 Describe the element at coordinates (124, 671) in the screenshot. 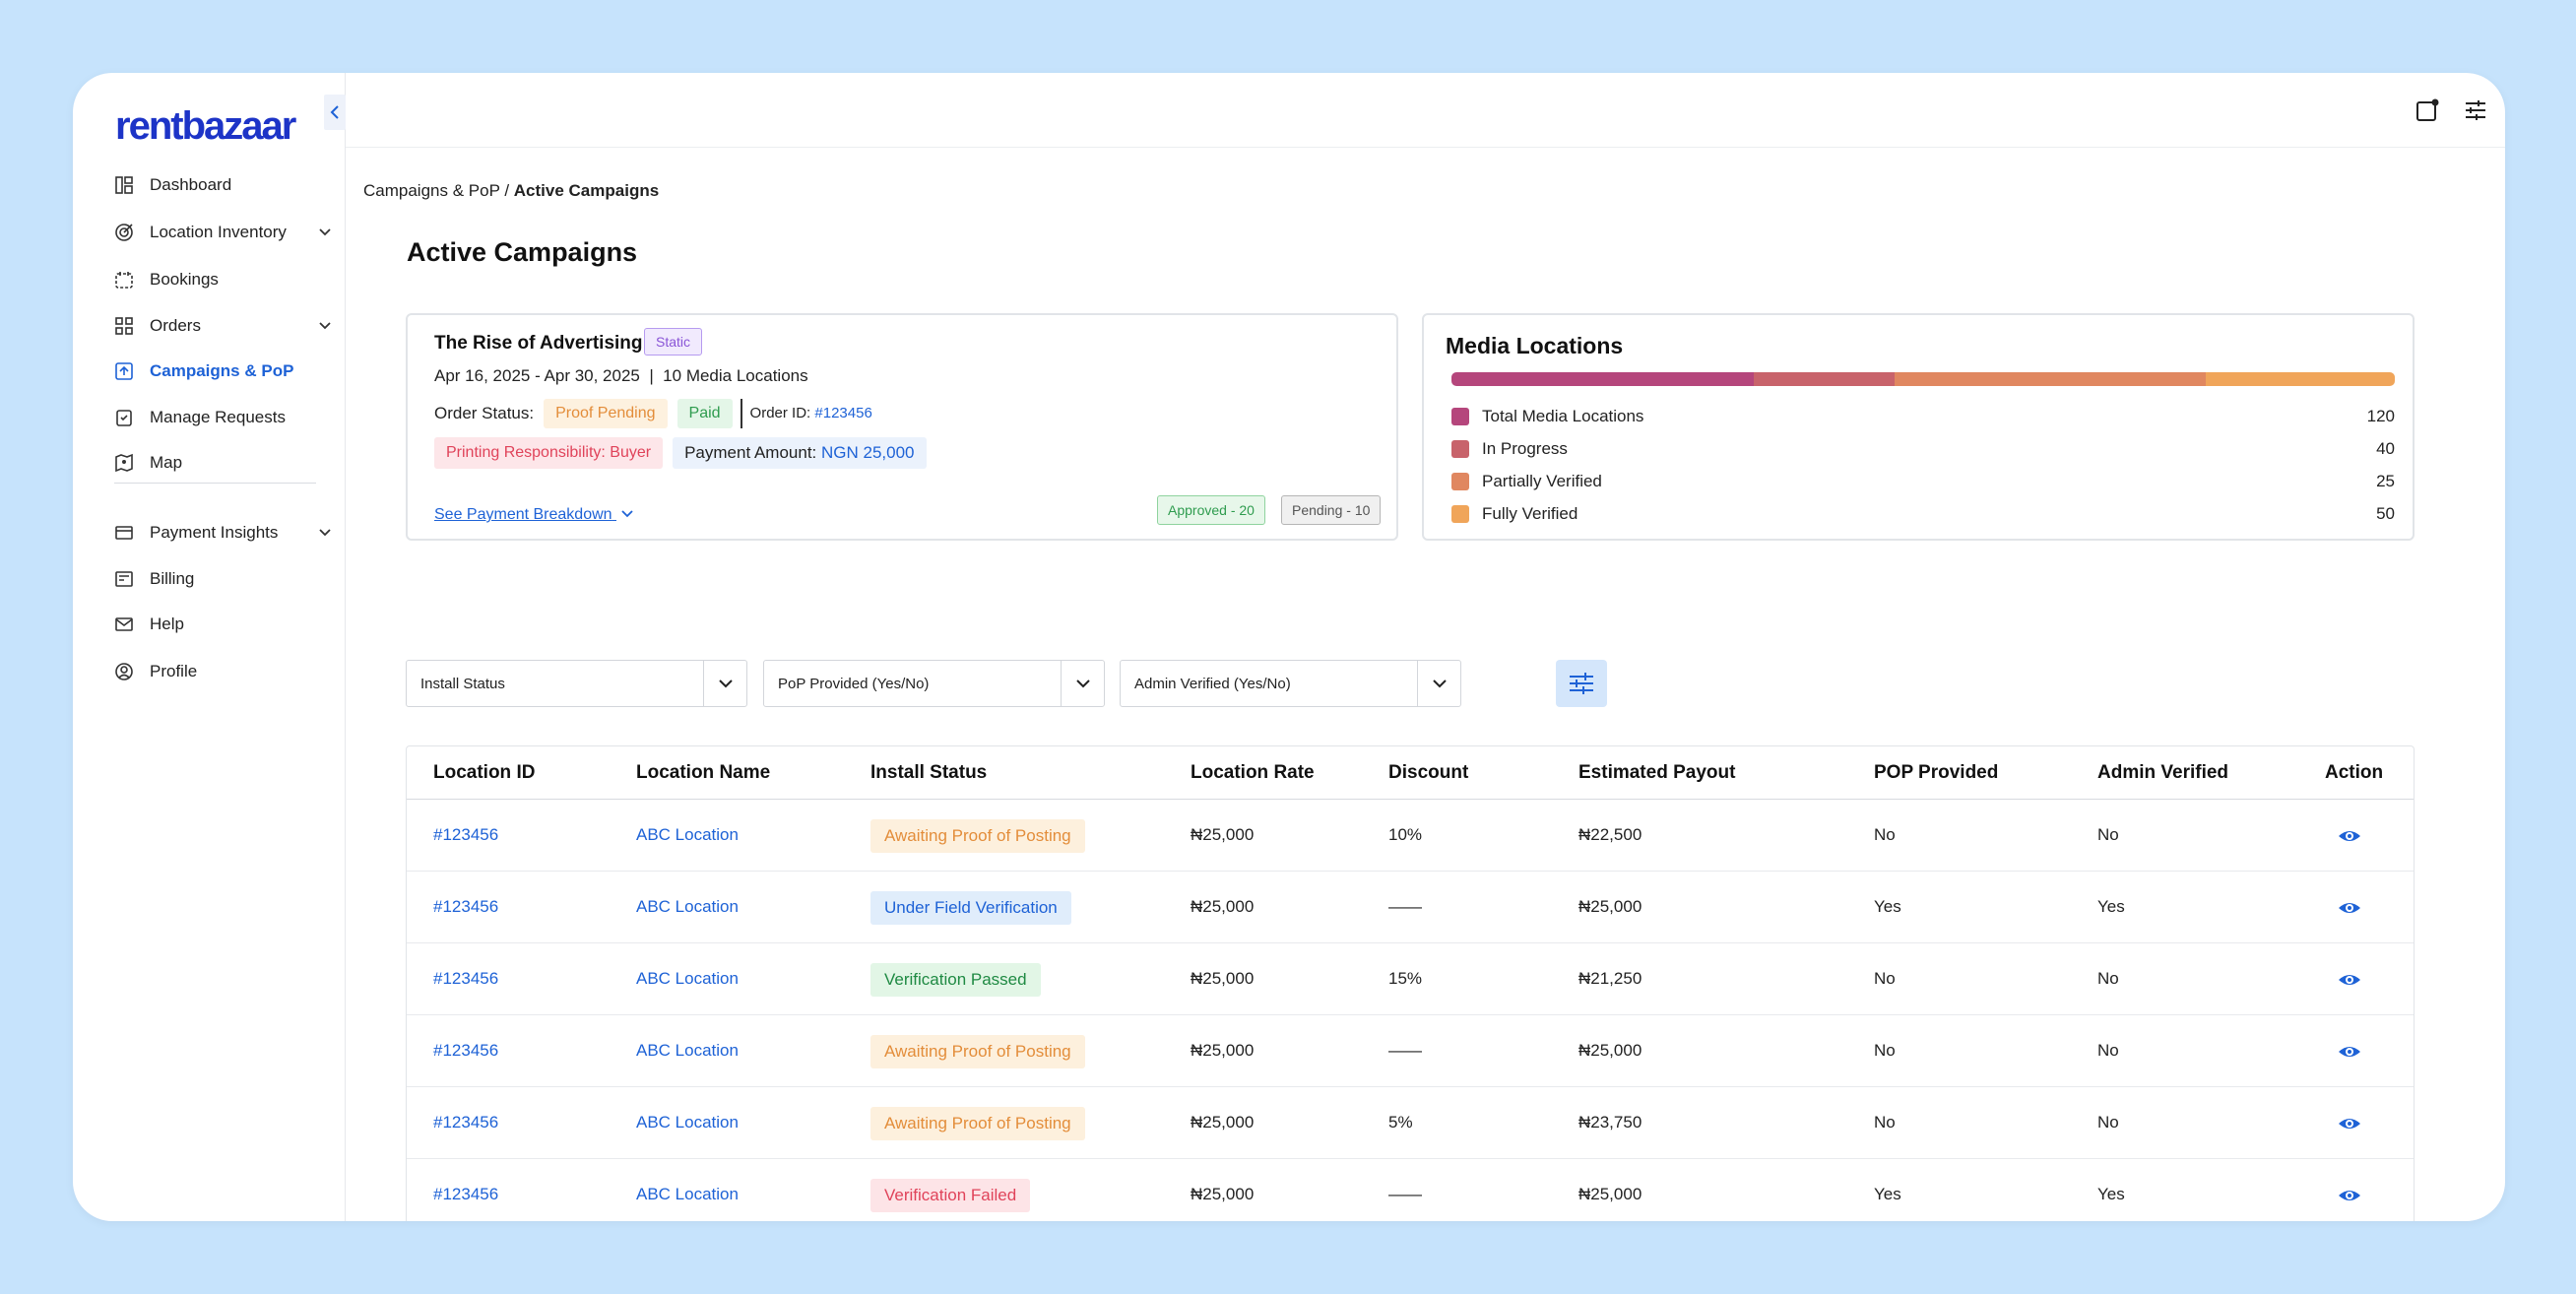

I see `profile-icon` at that location.